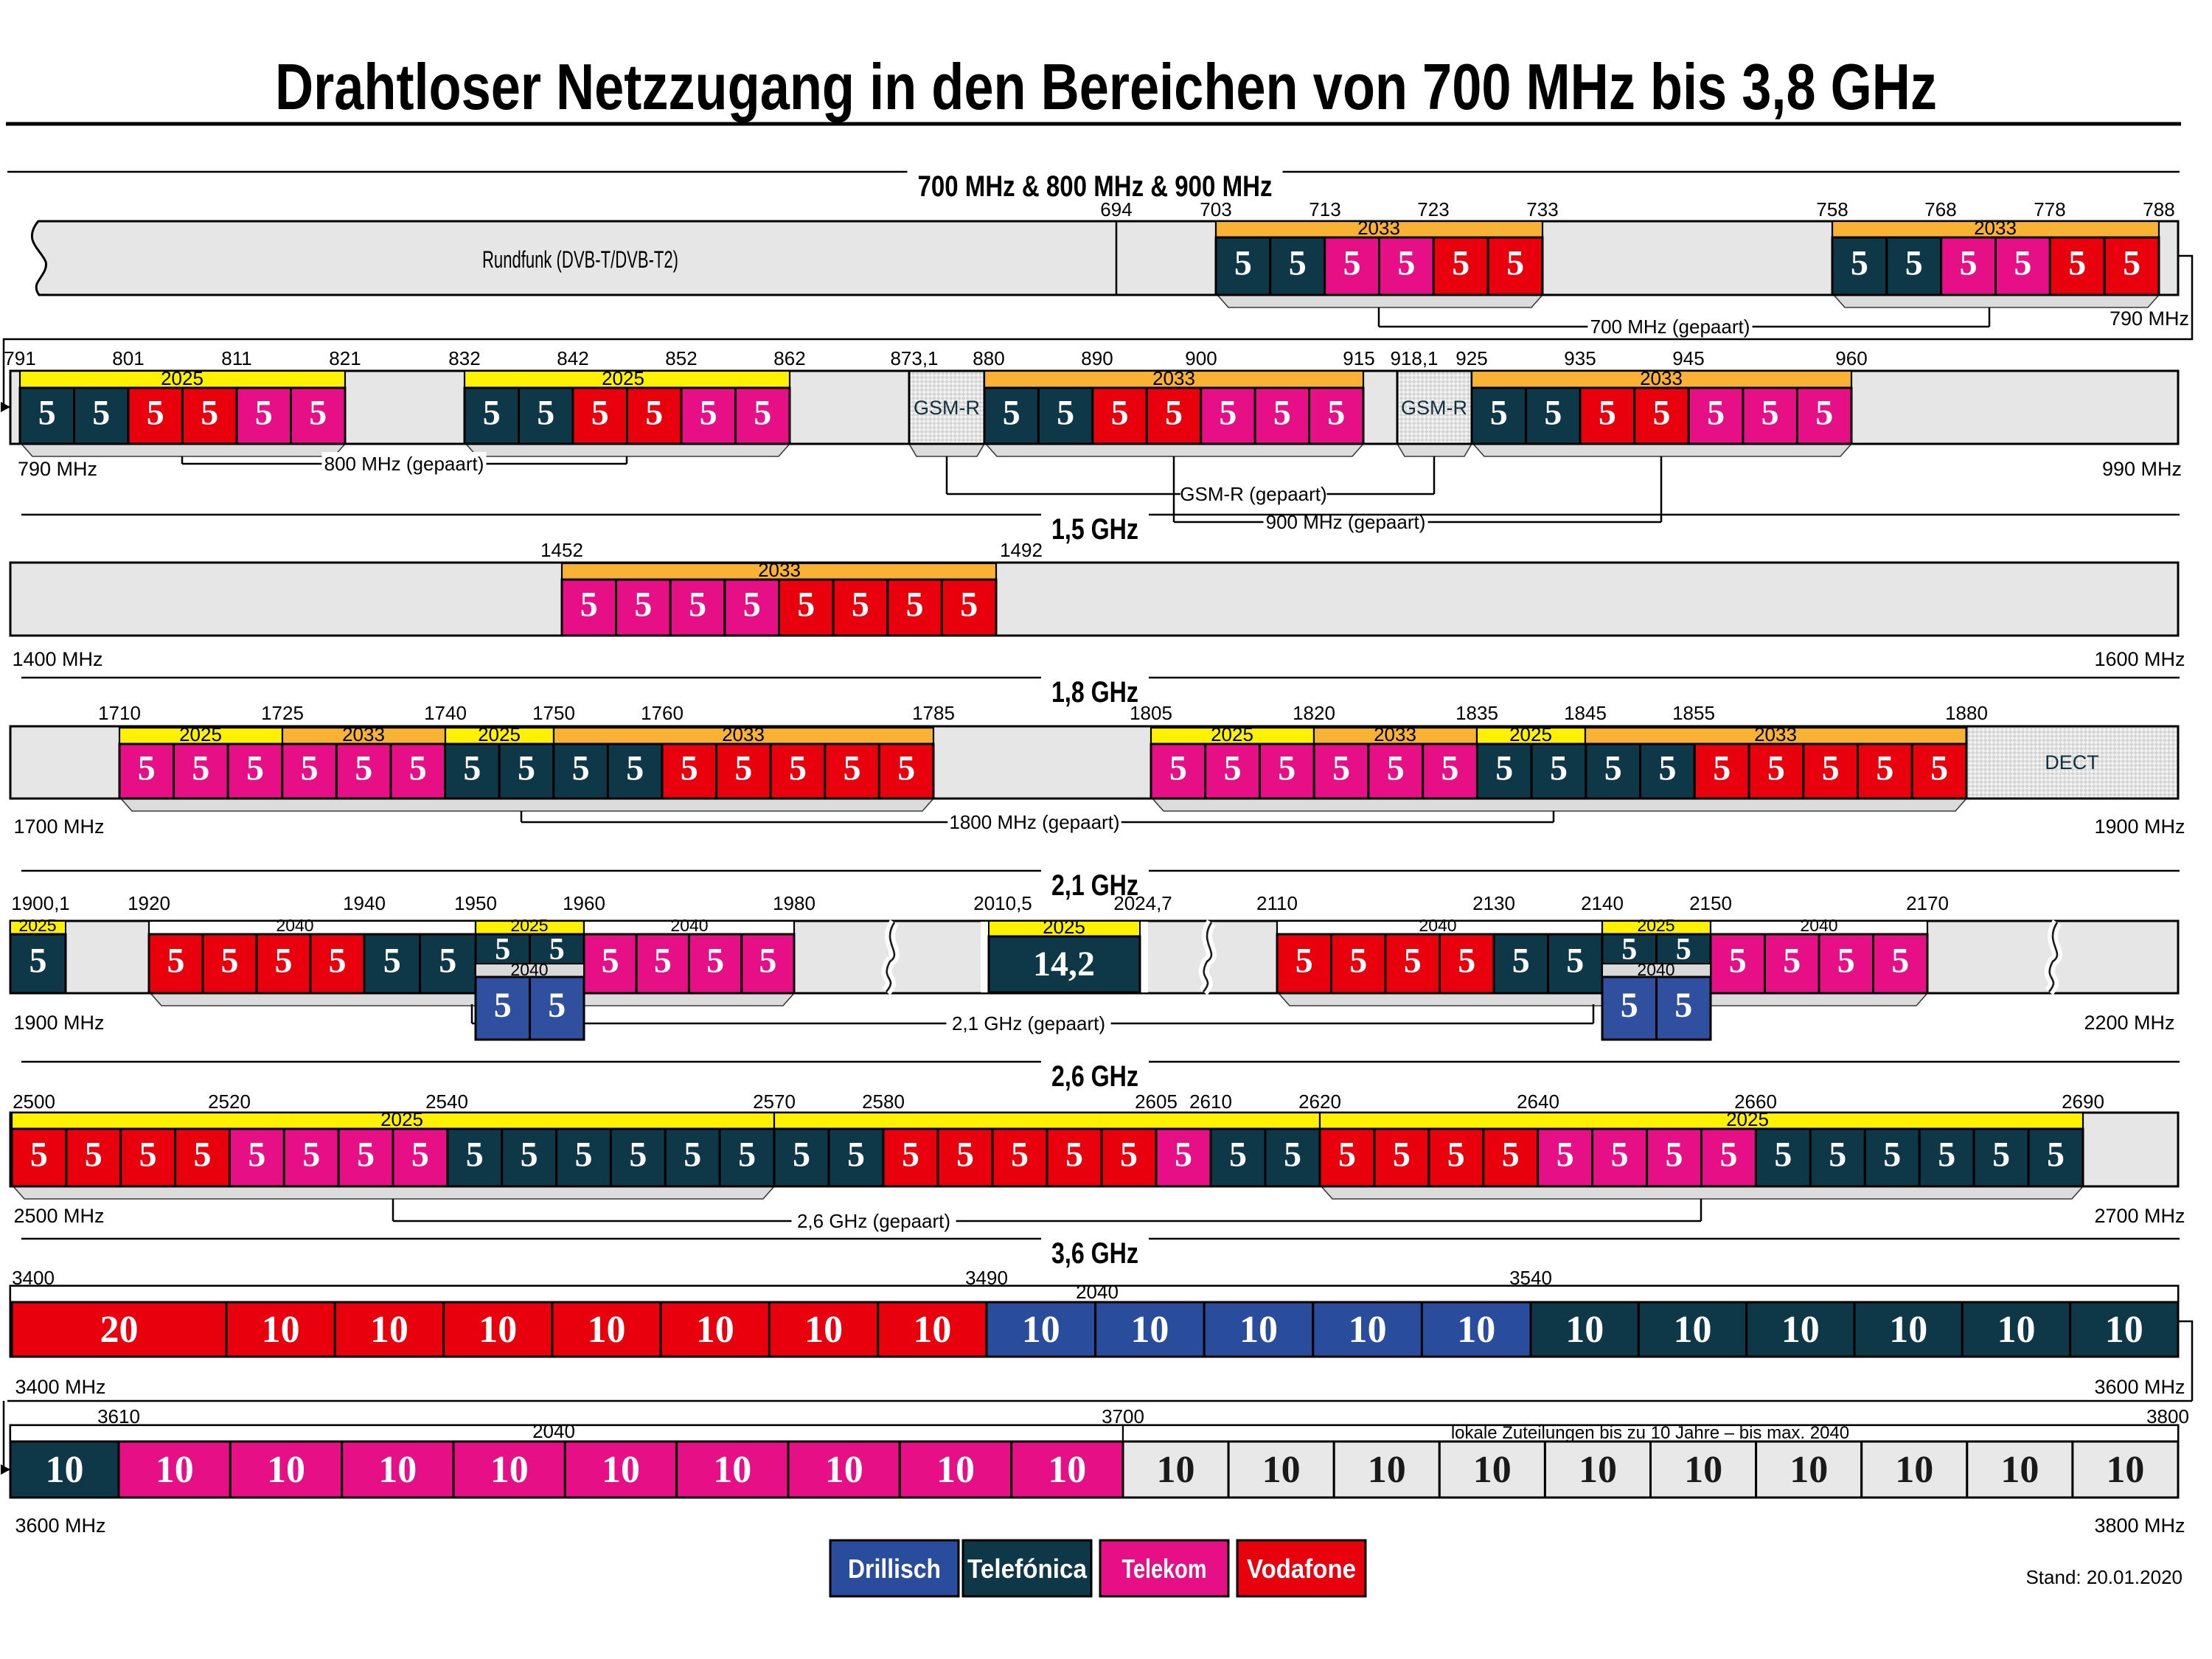 This screenshot has height=1659, width=2212. Describe the element at coordinates (1670, 327) in the screenshot. I see `svg-text: 700 MHz (gepaart)` at that location.